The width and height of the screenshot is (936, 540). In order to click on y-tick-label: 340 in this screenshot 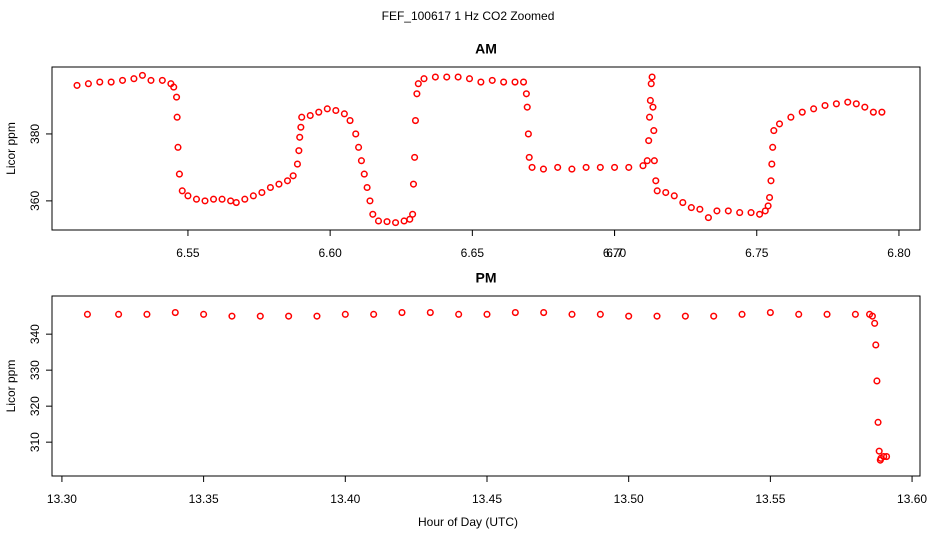, I will do `click(35, 334)`.